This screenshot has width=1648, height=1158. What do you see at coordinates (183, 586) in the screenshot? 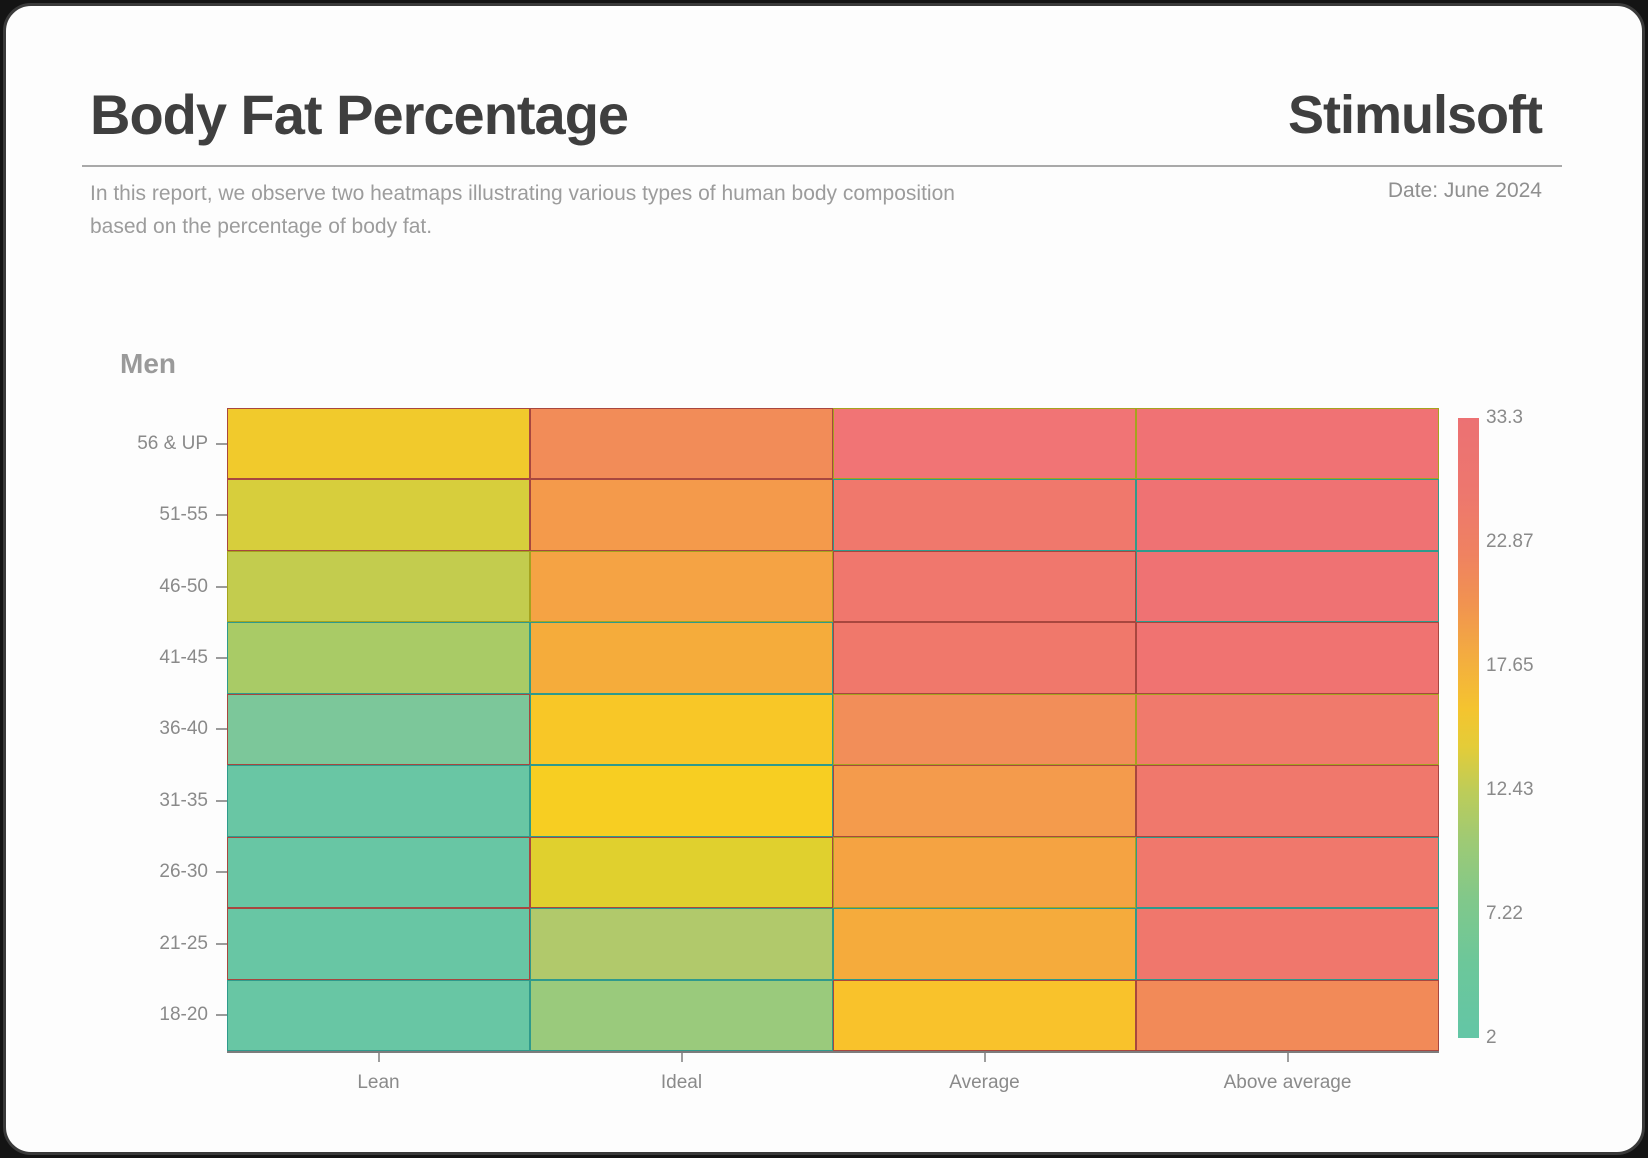
I see `y-axis-label: 46-50` at bounding box center [183, 586].